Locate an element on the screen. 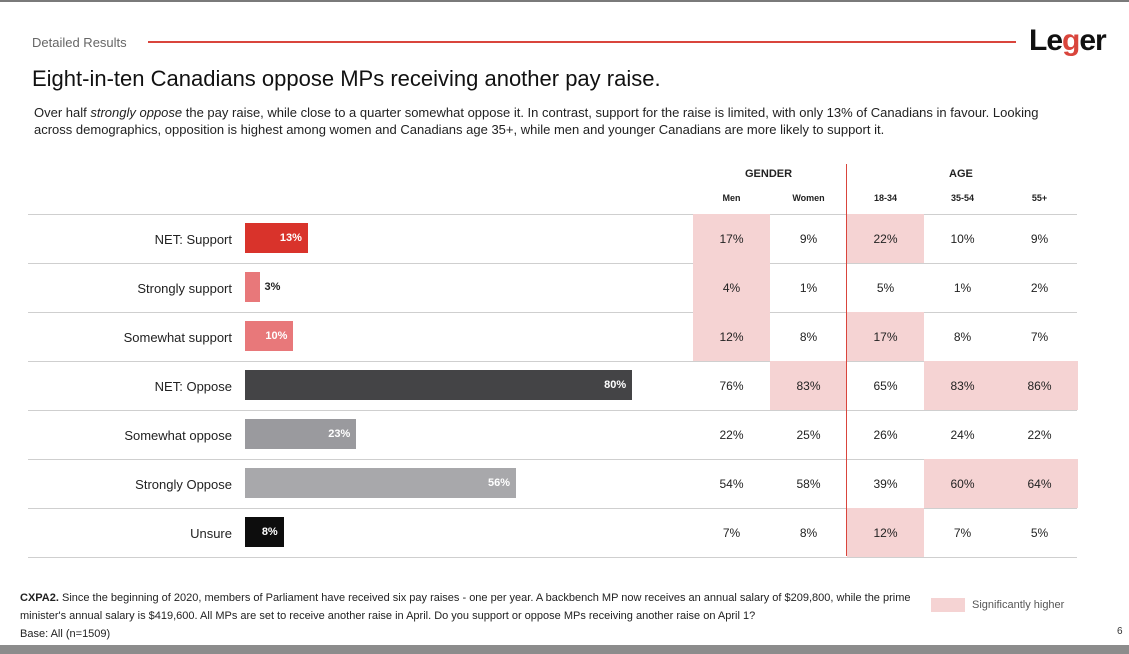 The height and width of the screenshot is (654, 1129). table-cell-strongly-oppose-men: 54% is located at coordinates (731, 483).